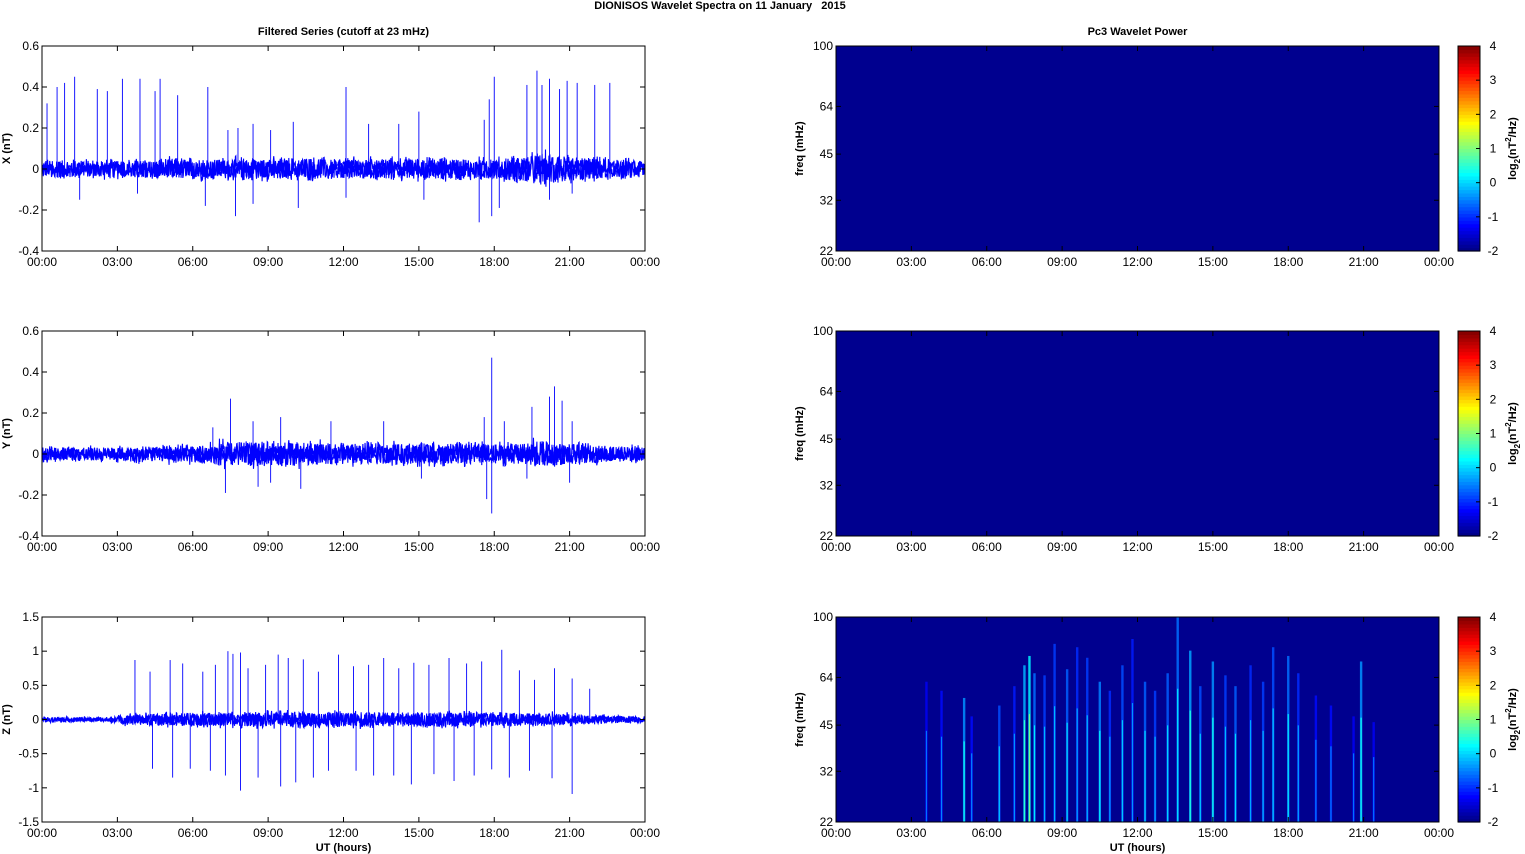 This screenshot has width=1525, height=854. What do you see at coordinates (827, 677) in the screenshot?
I see `y-tick-label: 64` at bounding box center [827, 677].